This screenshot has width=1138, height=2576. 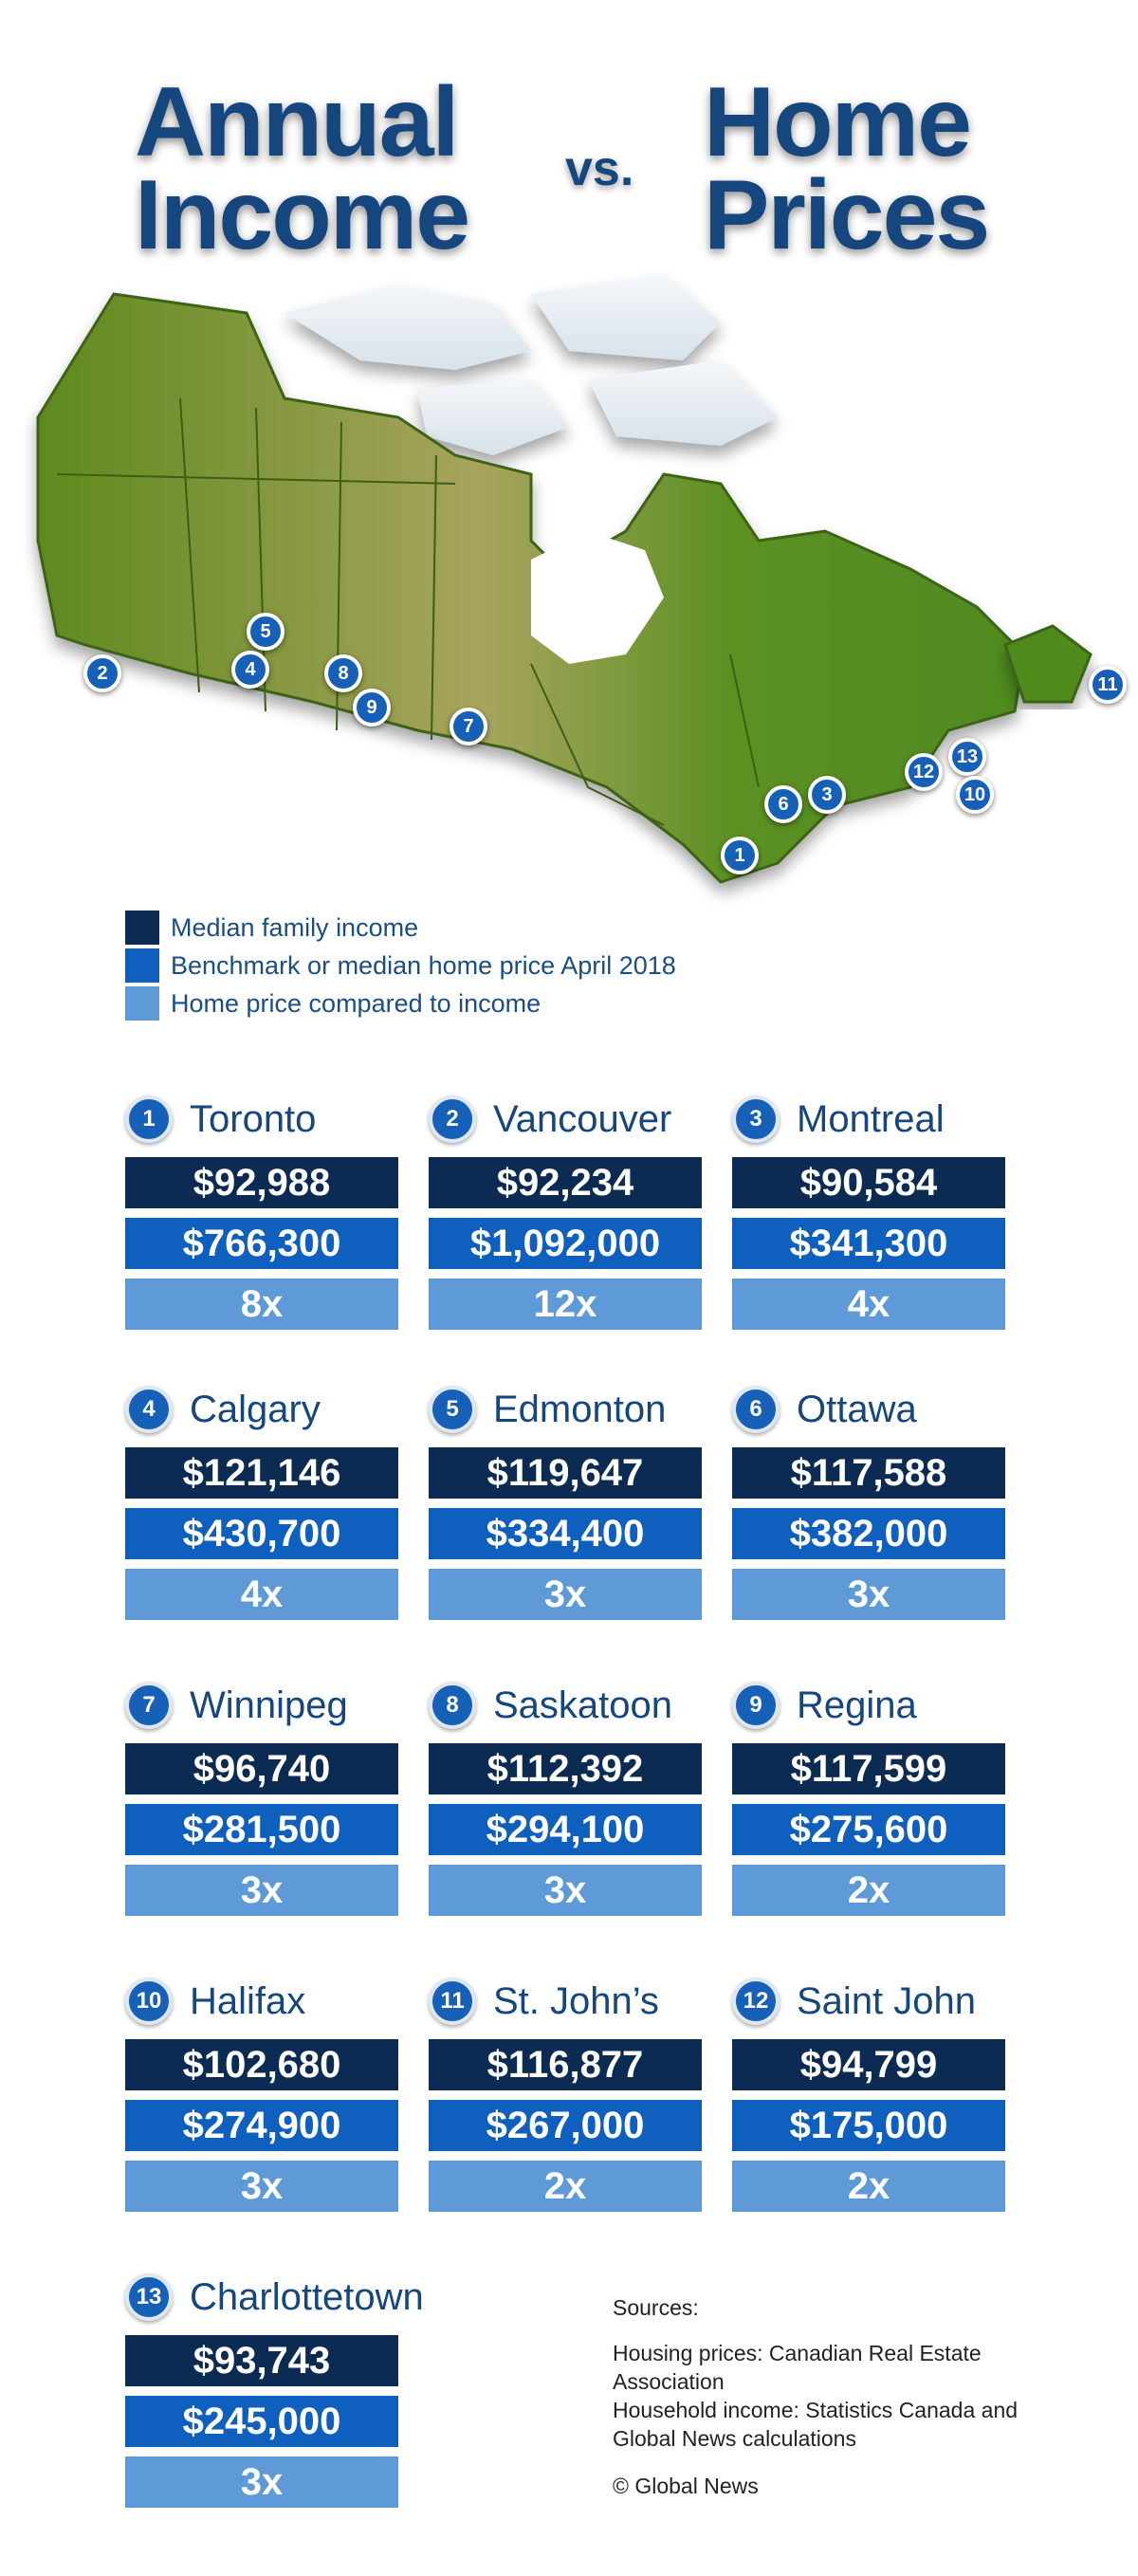 I want to click on city-name: Calgary, so click(x=255, y=1409).